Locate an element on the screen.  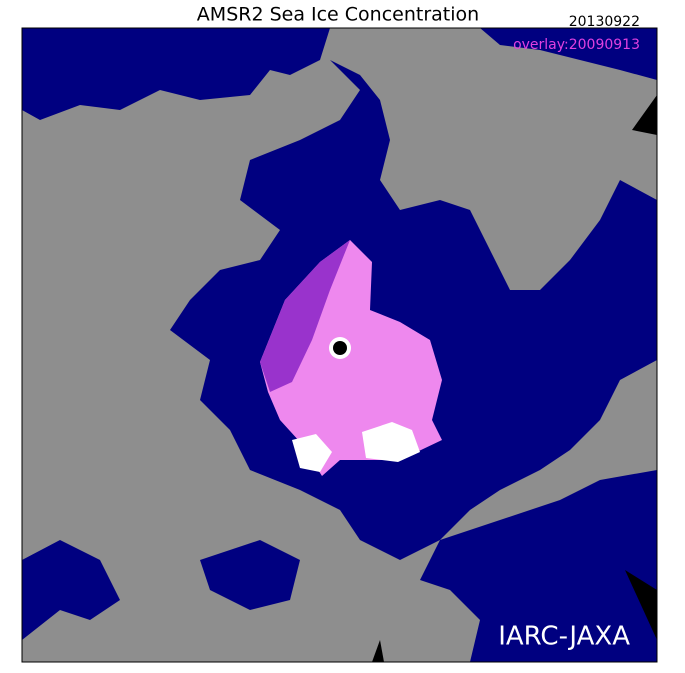
pole-hole is located at coordinates (340, 348).